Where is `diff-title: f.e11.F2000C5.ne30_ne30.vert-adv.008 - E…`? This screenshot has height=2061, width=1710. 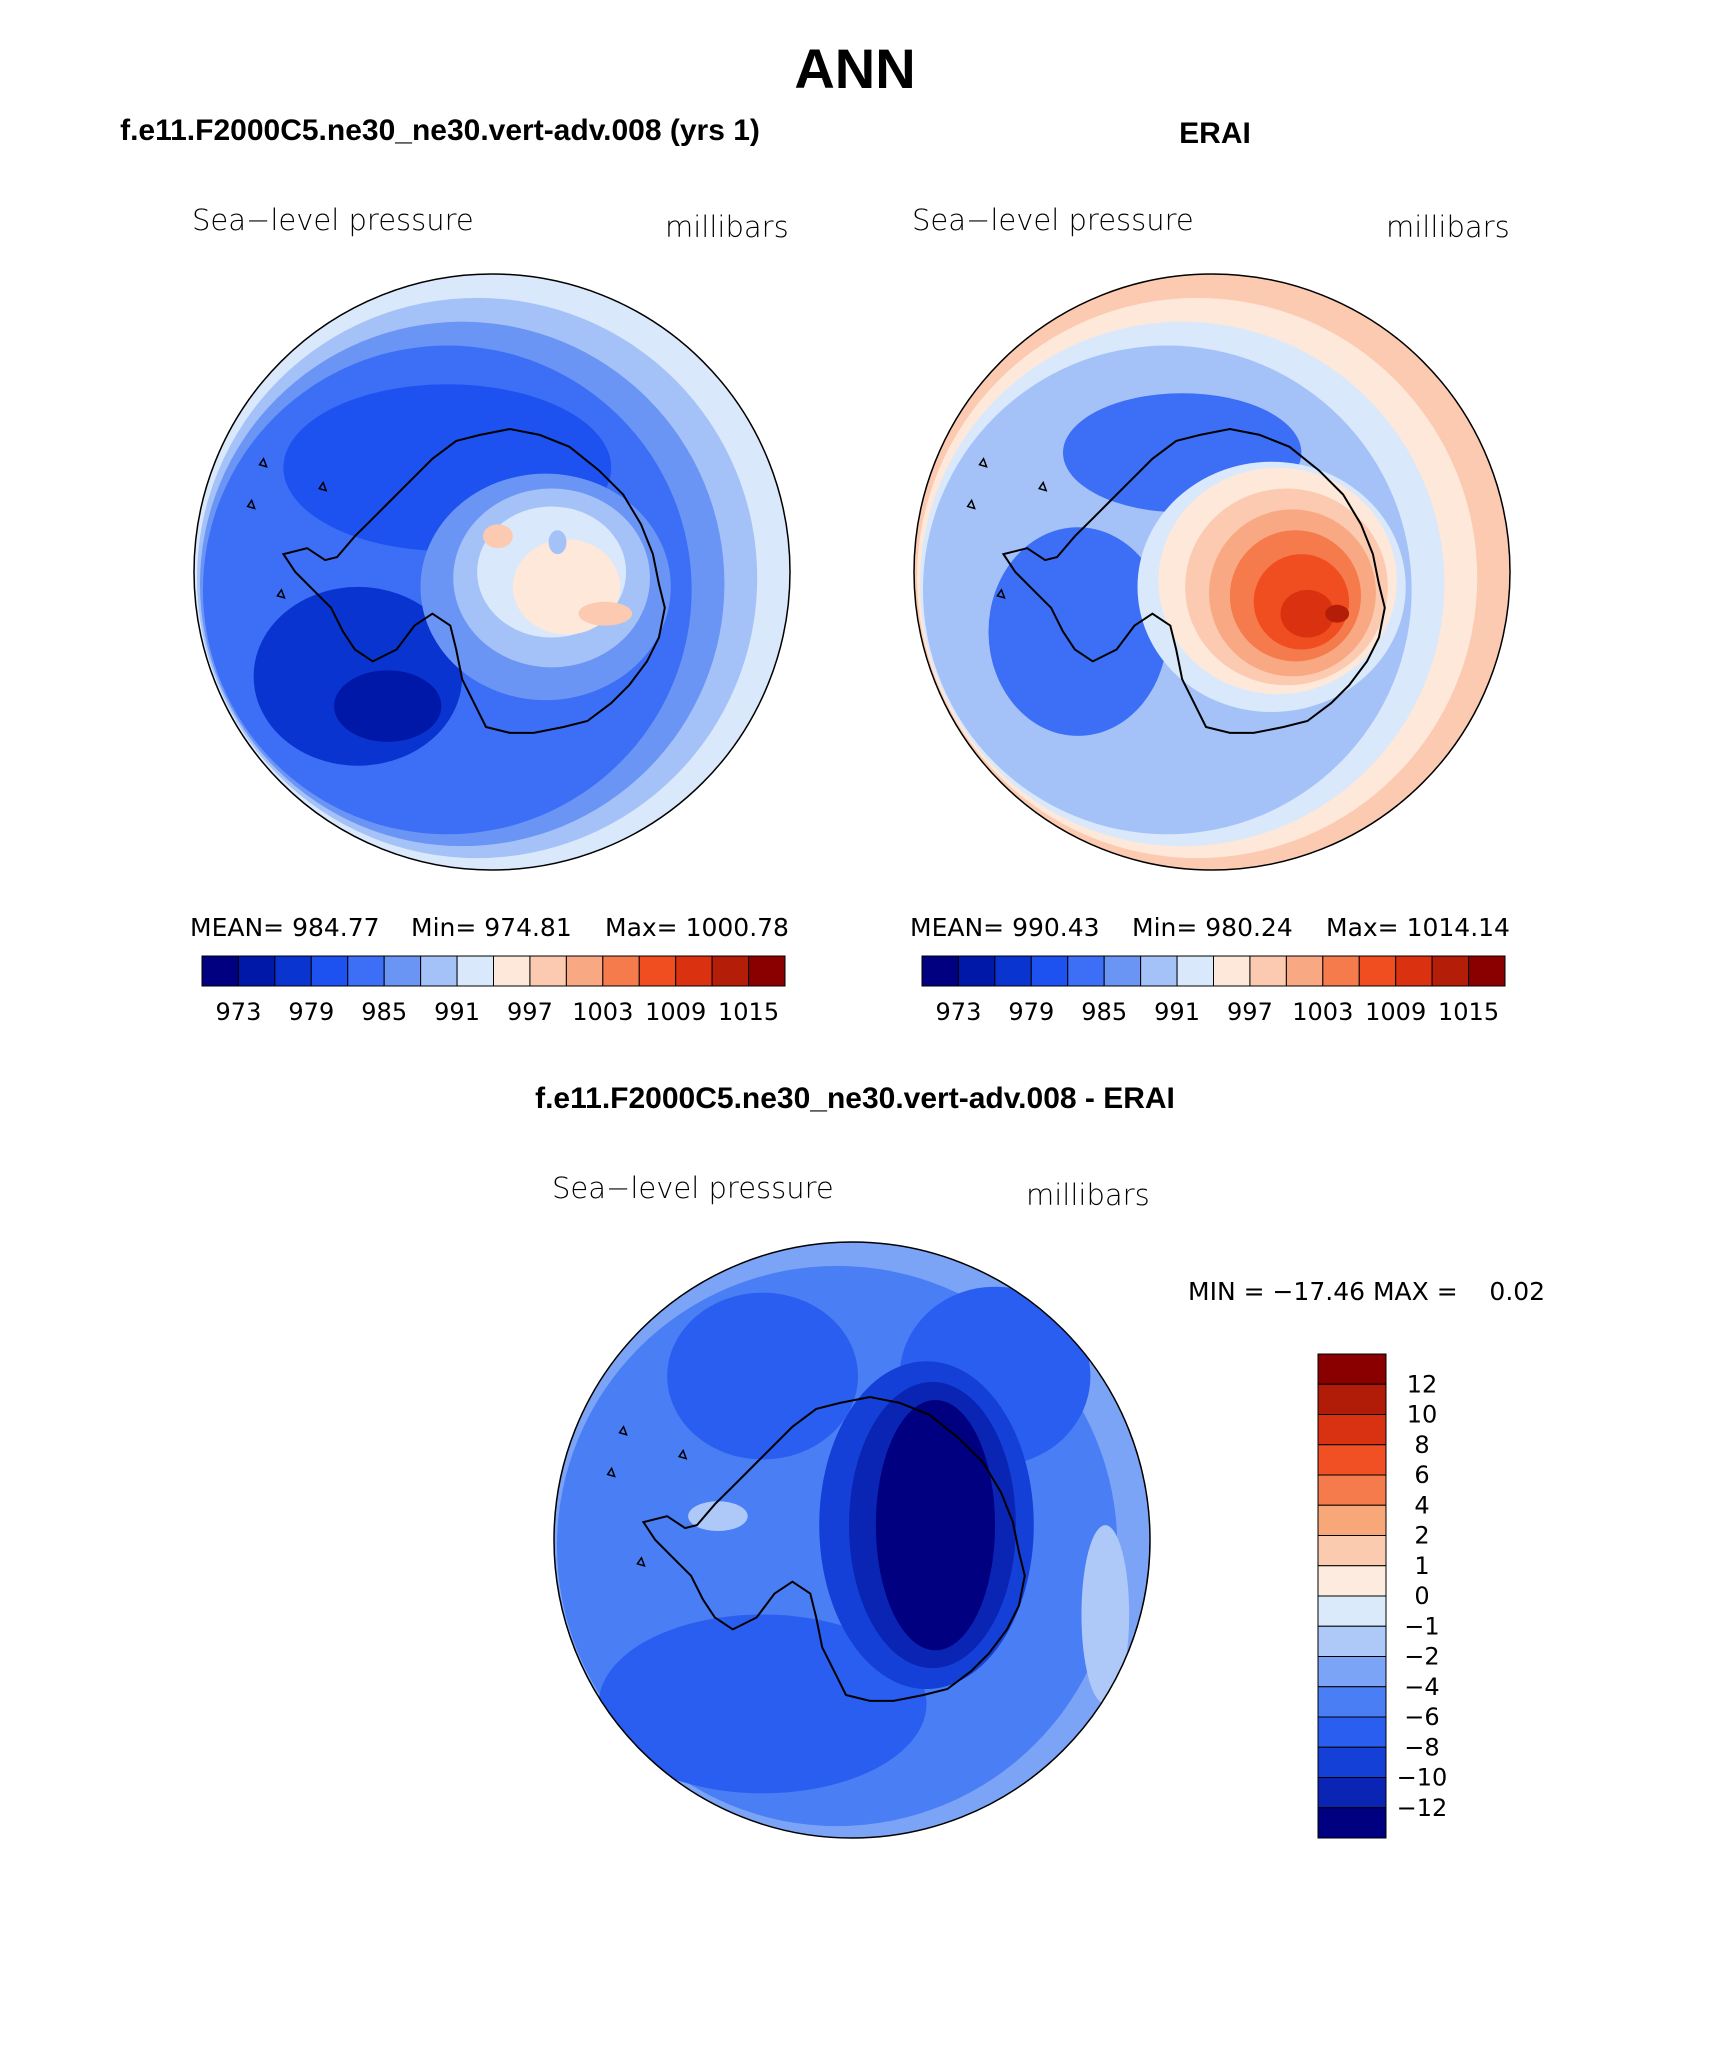
diff-title: f.e11.F2000C5.ne30_ne30.vert-adv.008 - E… is located at coordinates (855, 1098).